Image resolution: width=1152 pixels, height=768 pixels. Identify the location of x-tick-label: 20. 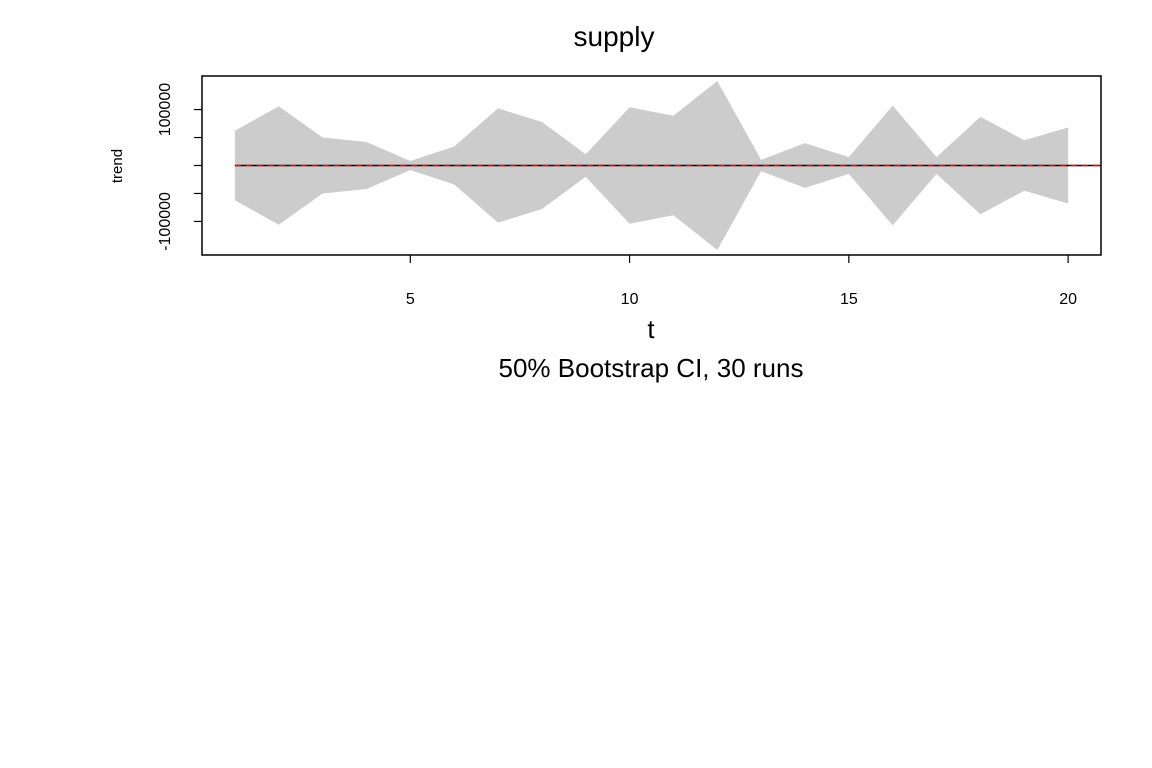
(1068, 299).